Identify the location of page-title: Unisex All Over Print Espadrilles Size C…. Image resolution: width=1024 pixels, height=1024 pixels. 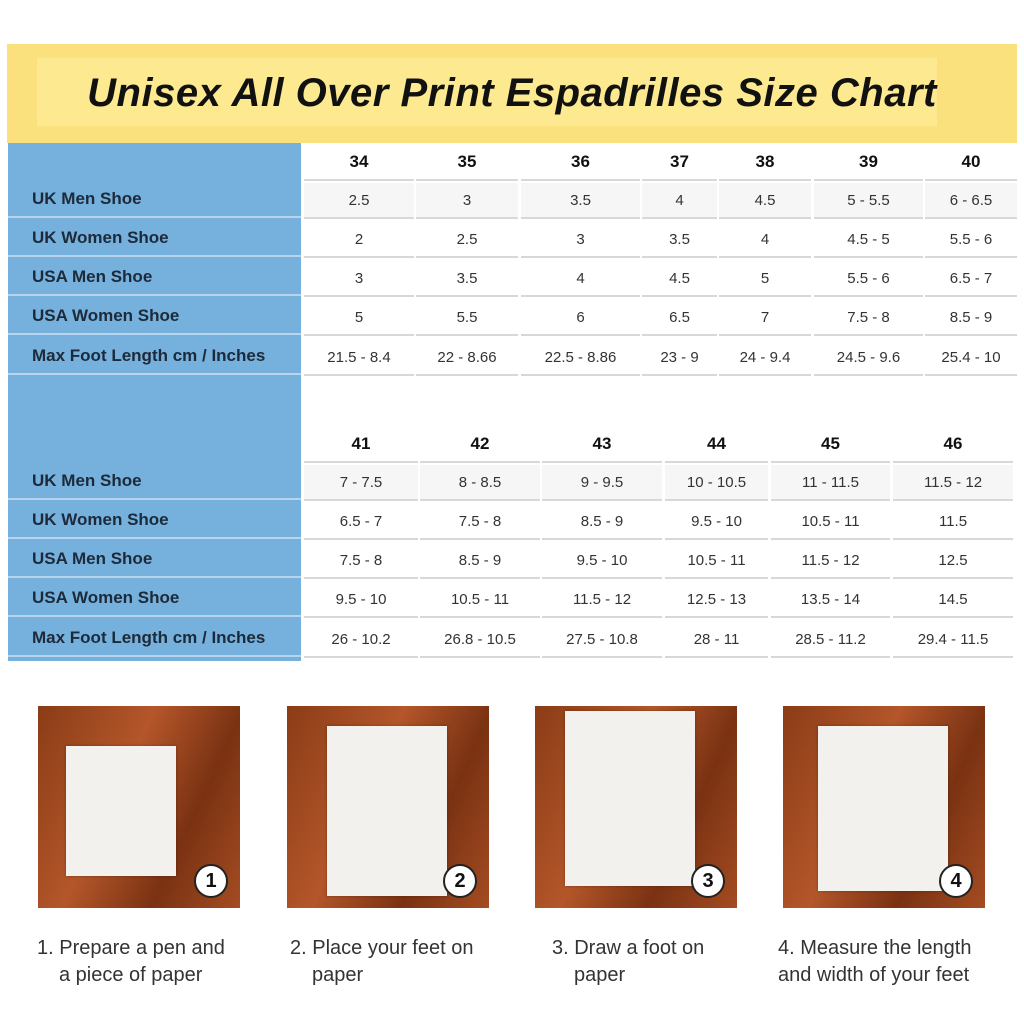
(512, 93).